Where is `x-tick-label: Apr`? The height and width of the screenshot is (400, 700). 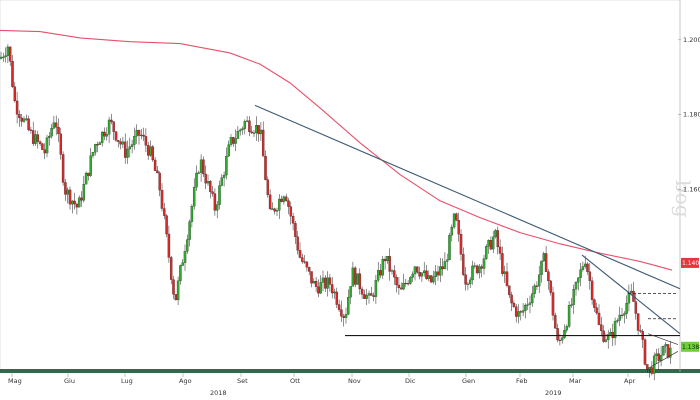
x-tick-label: Apr is located at coordinates (630, 381).